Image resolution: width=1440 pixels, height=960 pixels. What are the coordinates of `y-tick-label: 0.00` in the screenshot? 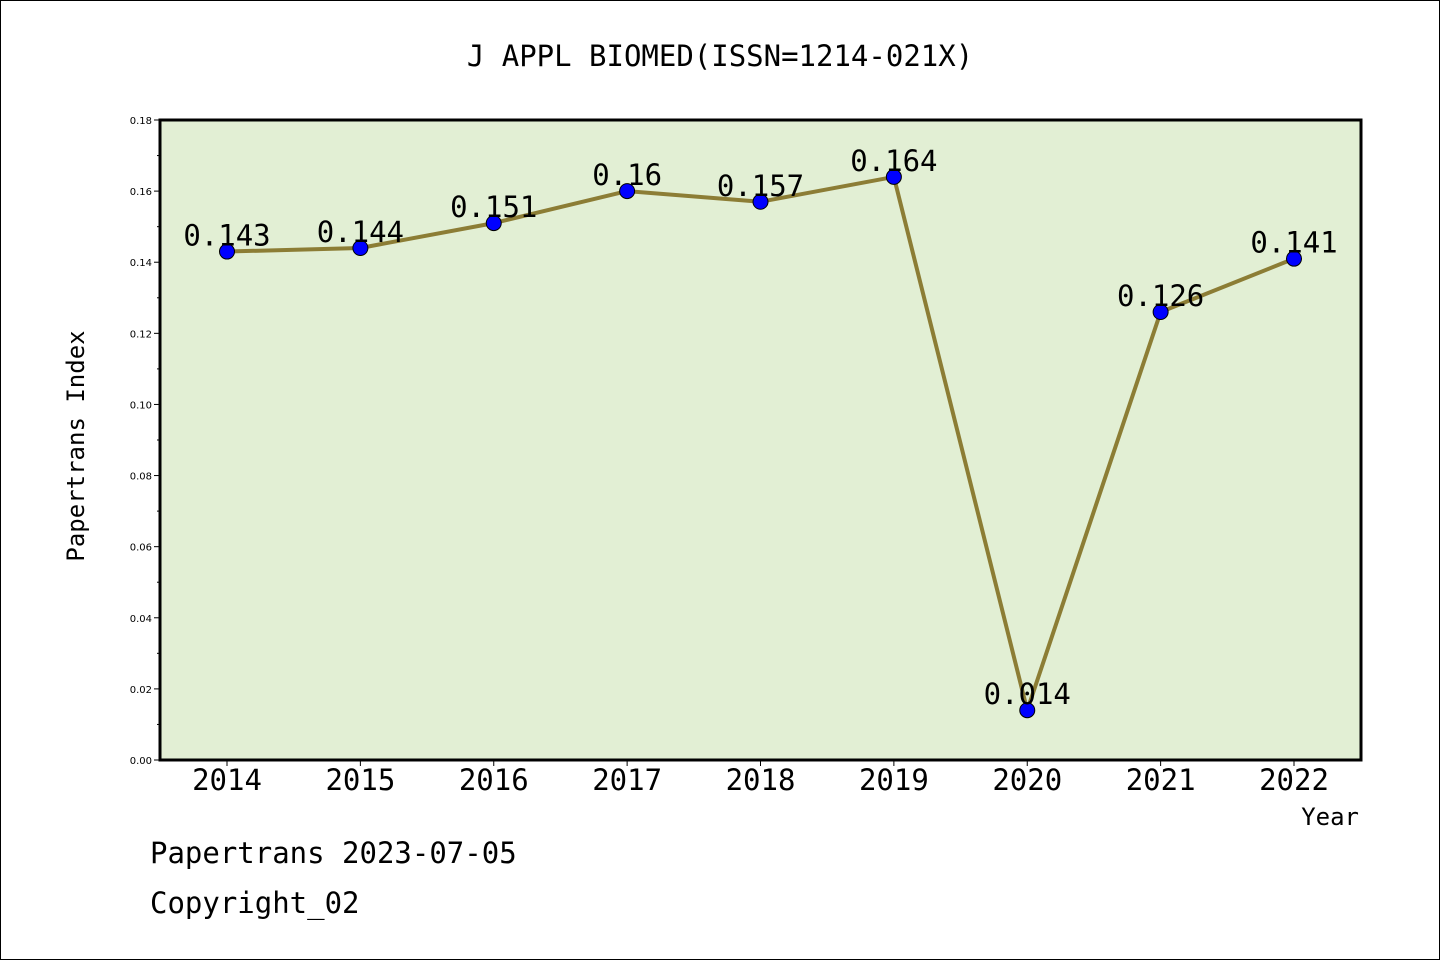 It's located at (141, 761).